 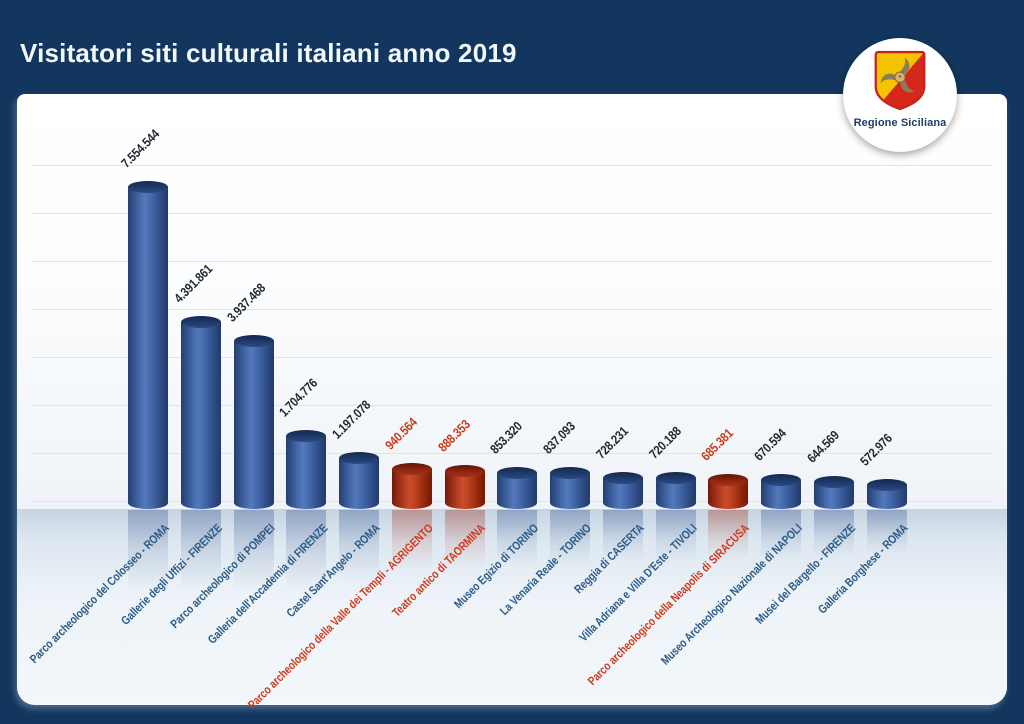 I want to click on bar-value-label: 4.391.861, so click(x=193, y=283).